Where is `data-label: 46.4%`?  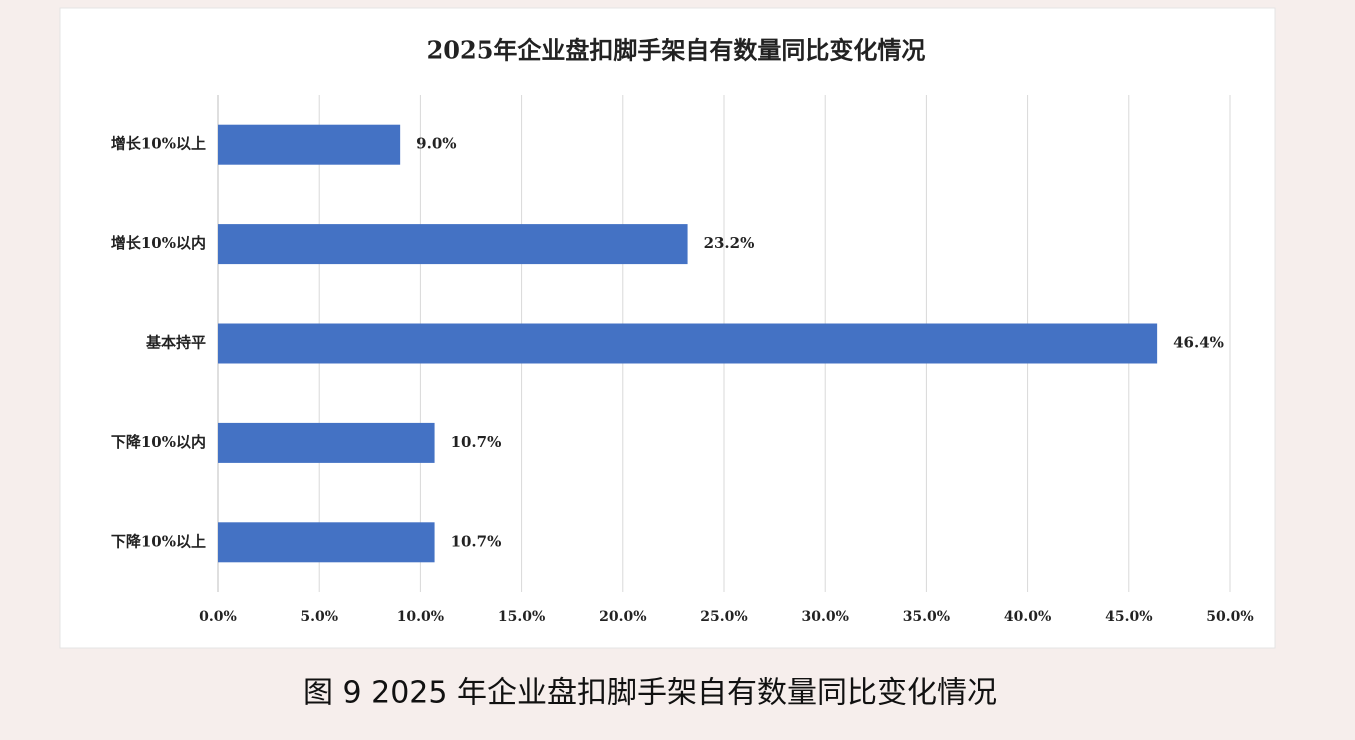 data-label: 46.4% is located at coordinates (1198, 343).